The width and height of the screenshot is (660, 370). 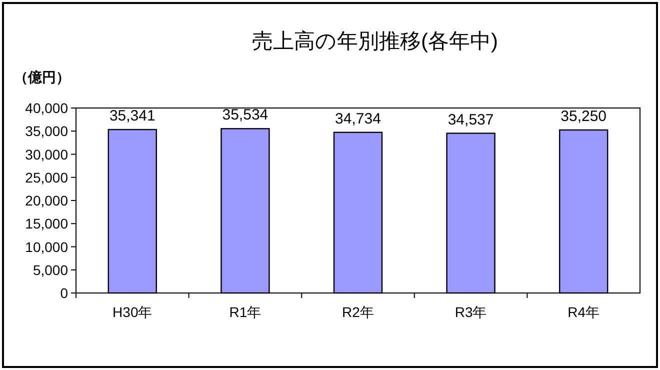 What do you see at coordinates (358, 312) in the screenshot?
I see `x-tick-label: R2年` at bounding box center [358, 312].